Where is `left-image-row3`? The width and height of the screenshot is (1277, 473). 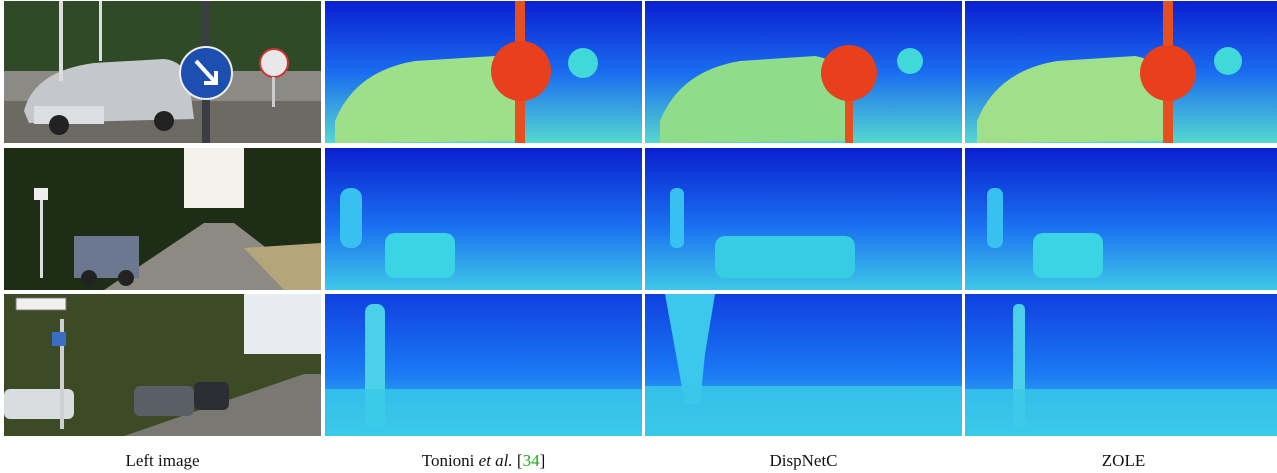
left-image-row3 is located at coordinates (162, 365).